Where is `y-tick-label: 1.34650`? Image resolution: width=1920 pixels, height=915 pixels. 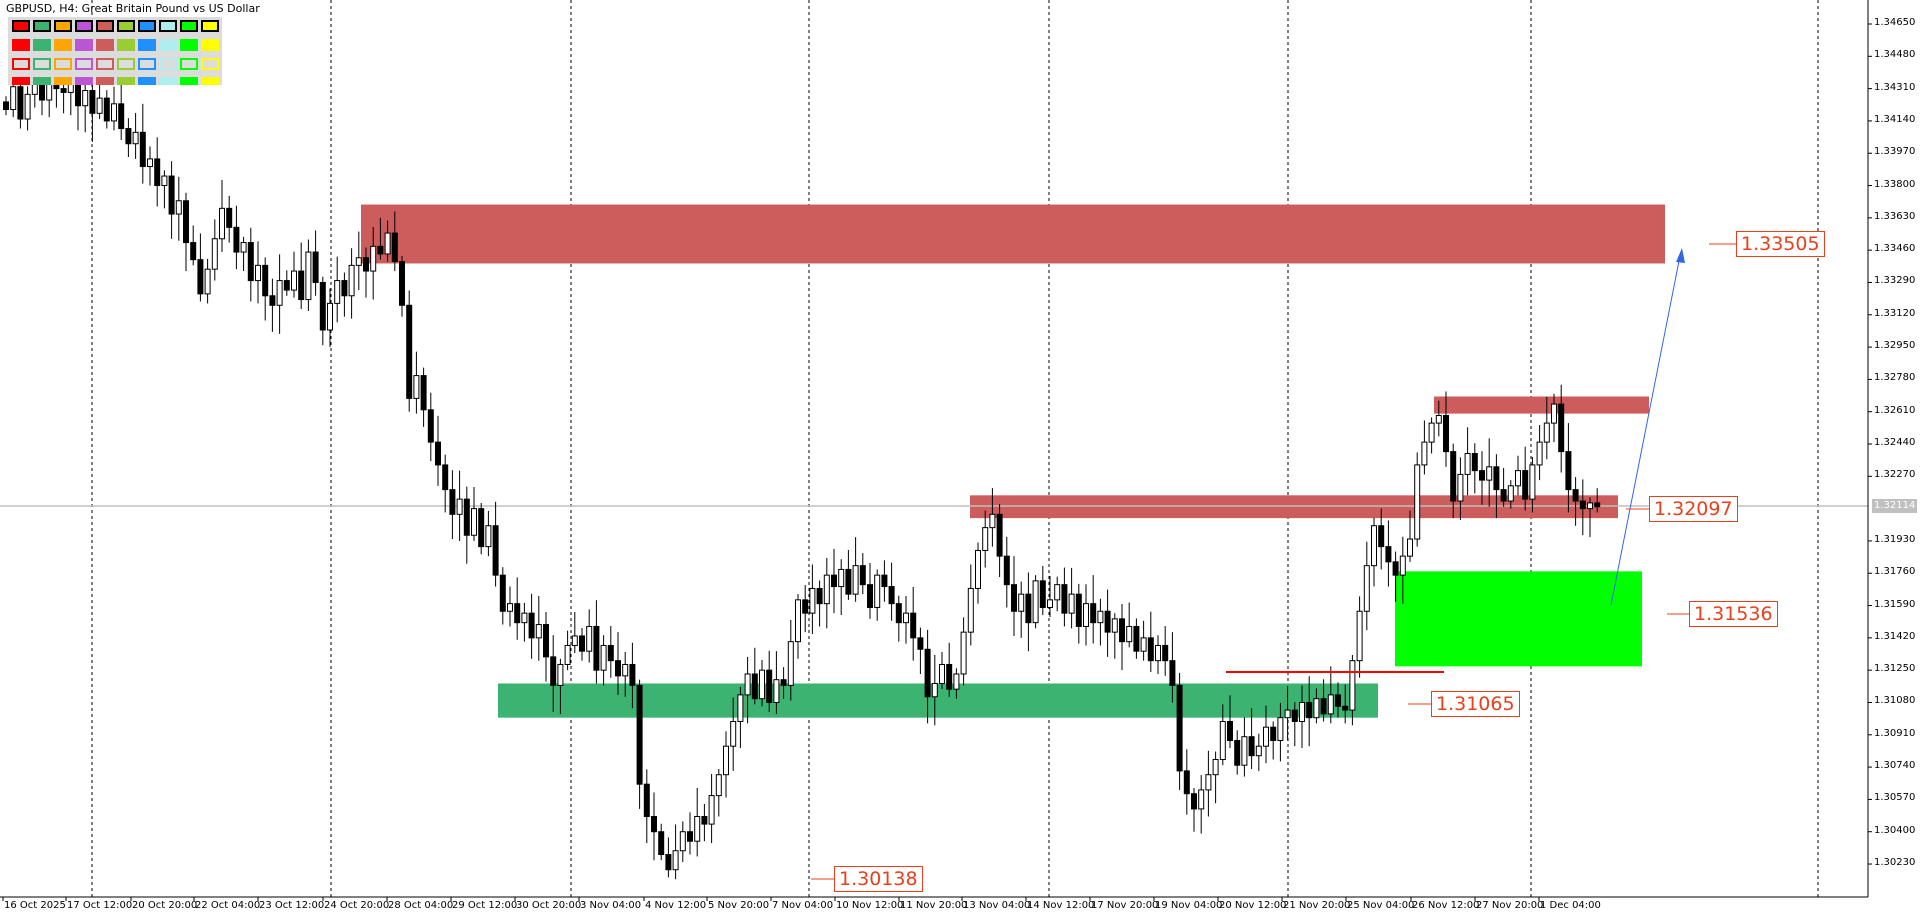 y-tick-label: 1.34650 is located at coordinates (1895, 22).